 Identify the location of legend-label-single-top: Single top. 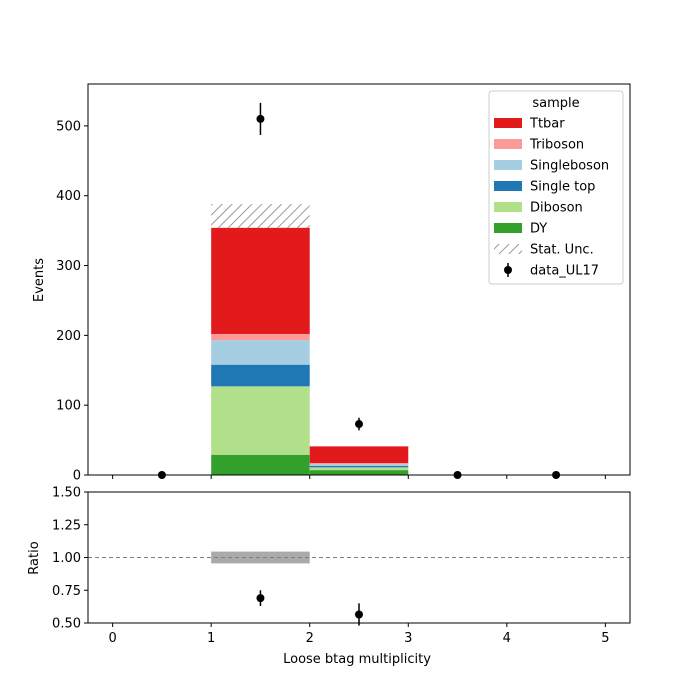
(562, 187).